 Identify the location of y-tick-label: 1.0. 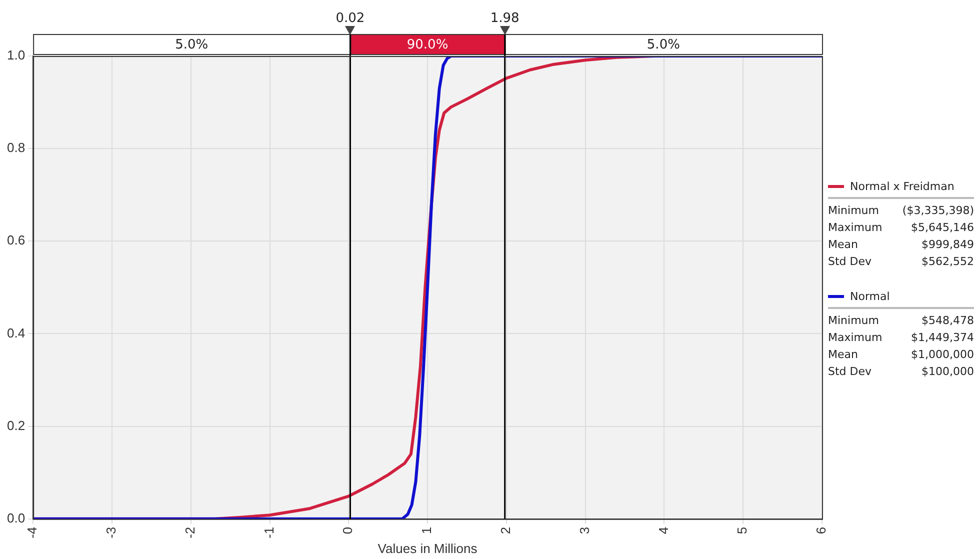
(16, 55).